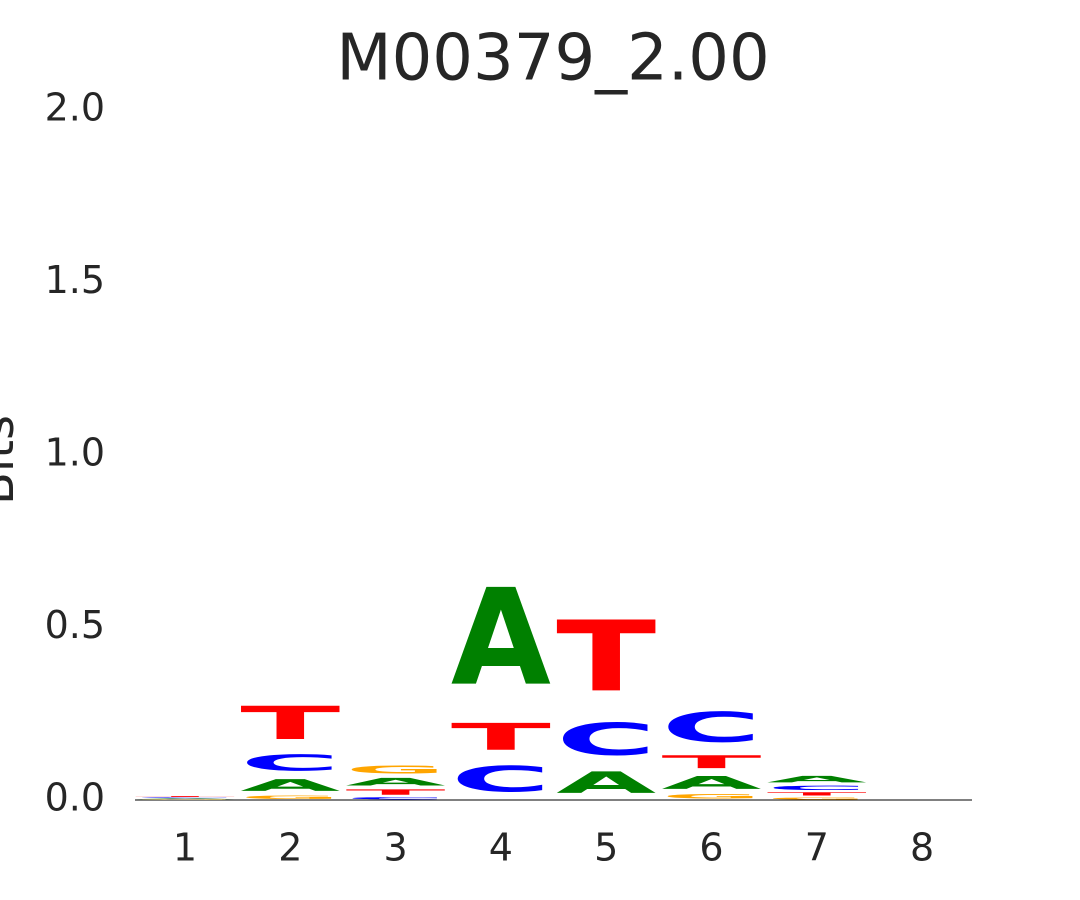 This screenshot has width=1080, height=900. What do you see at coordinates (711, 848) in the screenshot?
I see `x-tick-label: 6` at bounding box center [711, 848].